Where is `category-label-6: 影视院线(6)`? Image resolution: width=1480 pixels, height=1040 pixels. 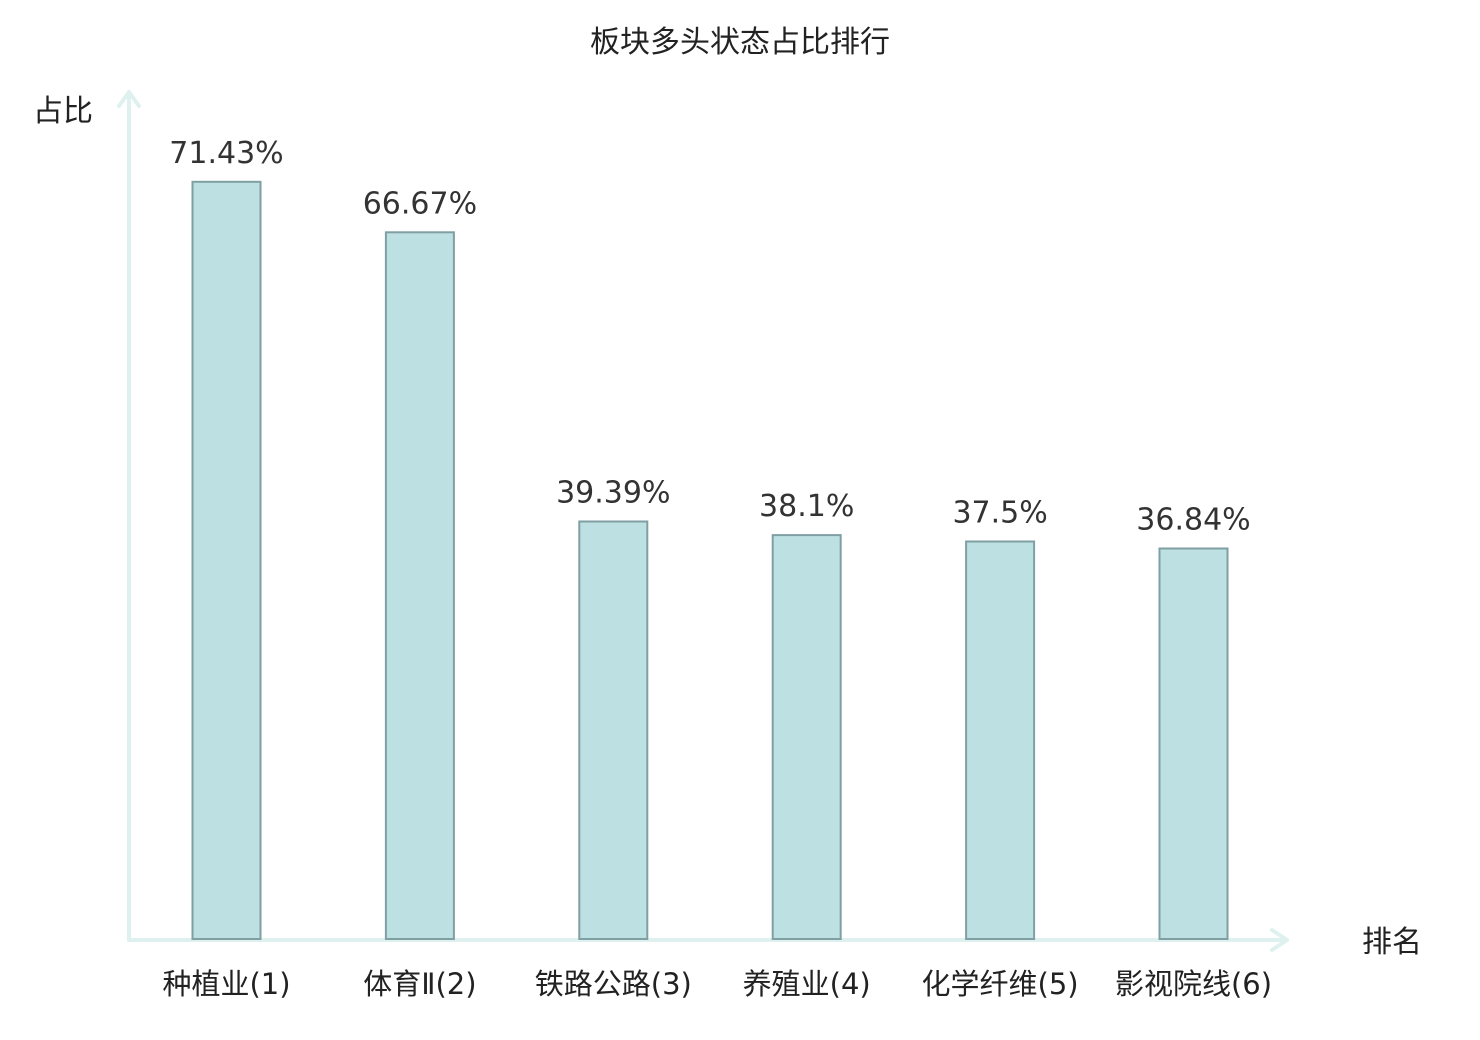 category-label-6: 影视院线(6) is located at coordinates (1193, 984).